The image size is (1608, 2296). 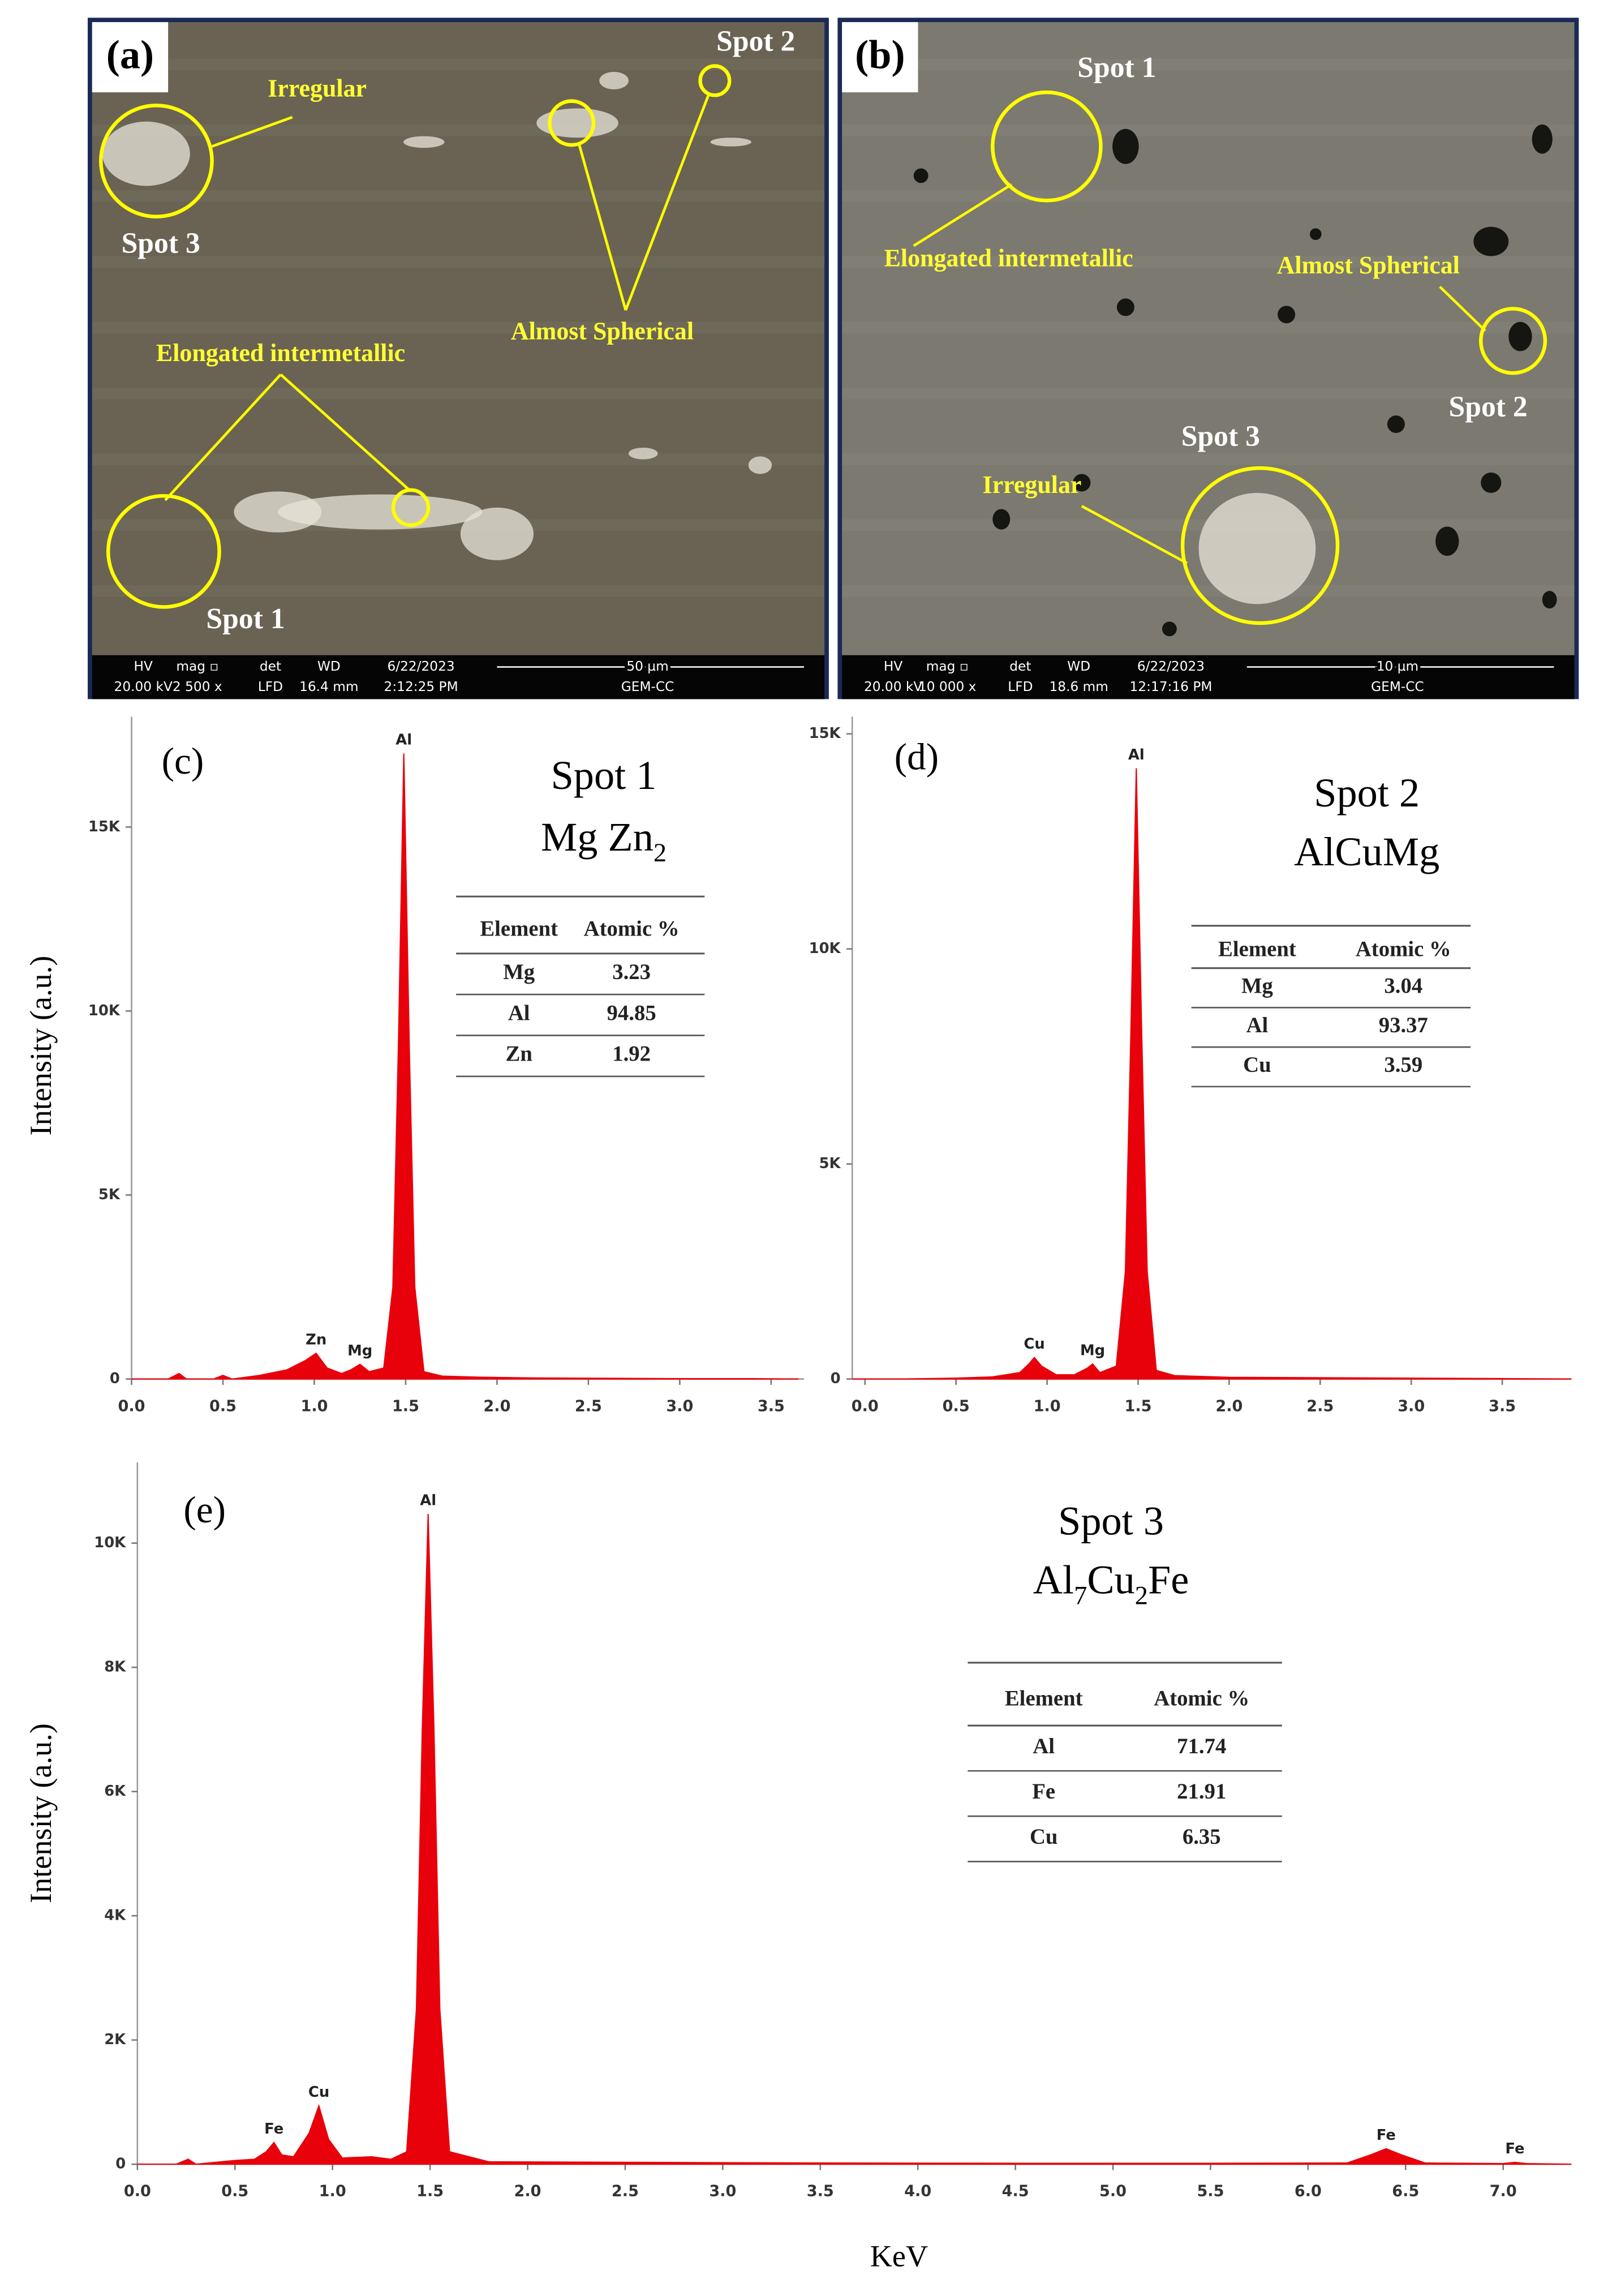 I want to click on annotation: Spot 3, so click(x=161, y=243).